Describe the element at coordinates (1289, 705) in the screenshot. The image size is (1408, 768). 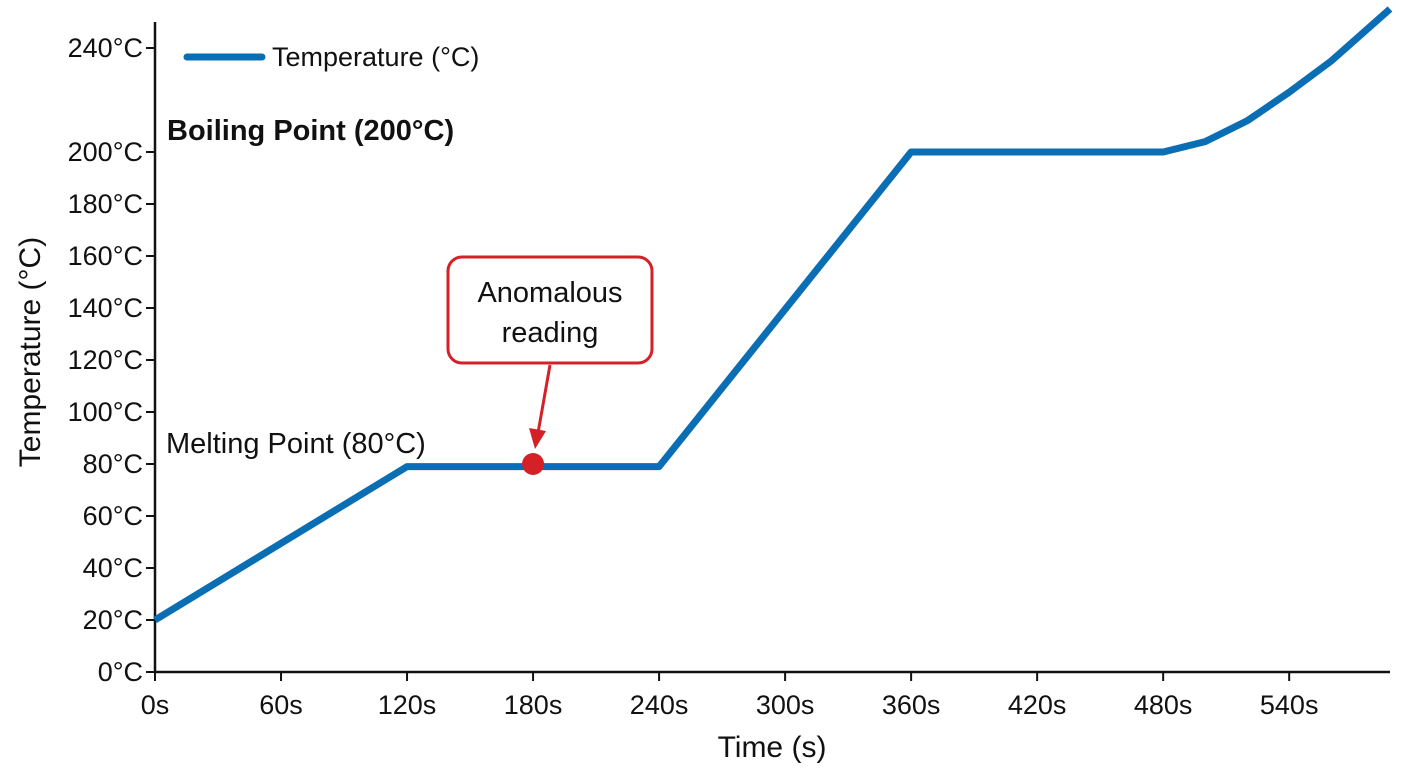
I see `x-tick-label: 540s` at that location.